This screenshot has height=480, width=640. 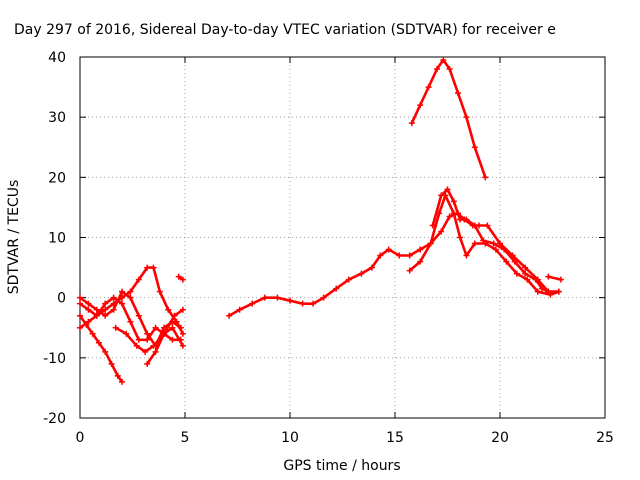 I want to click on y-tick-label: 30, so click(x=57, y=118).